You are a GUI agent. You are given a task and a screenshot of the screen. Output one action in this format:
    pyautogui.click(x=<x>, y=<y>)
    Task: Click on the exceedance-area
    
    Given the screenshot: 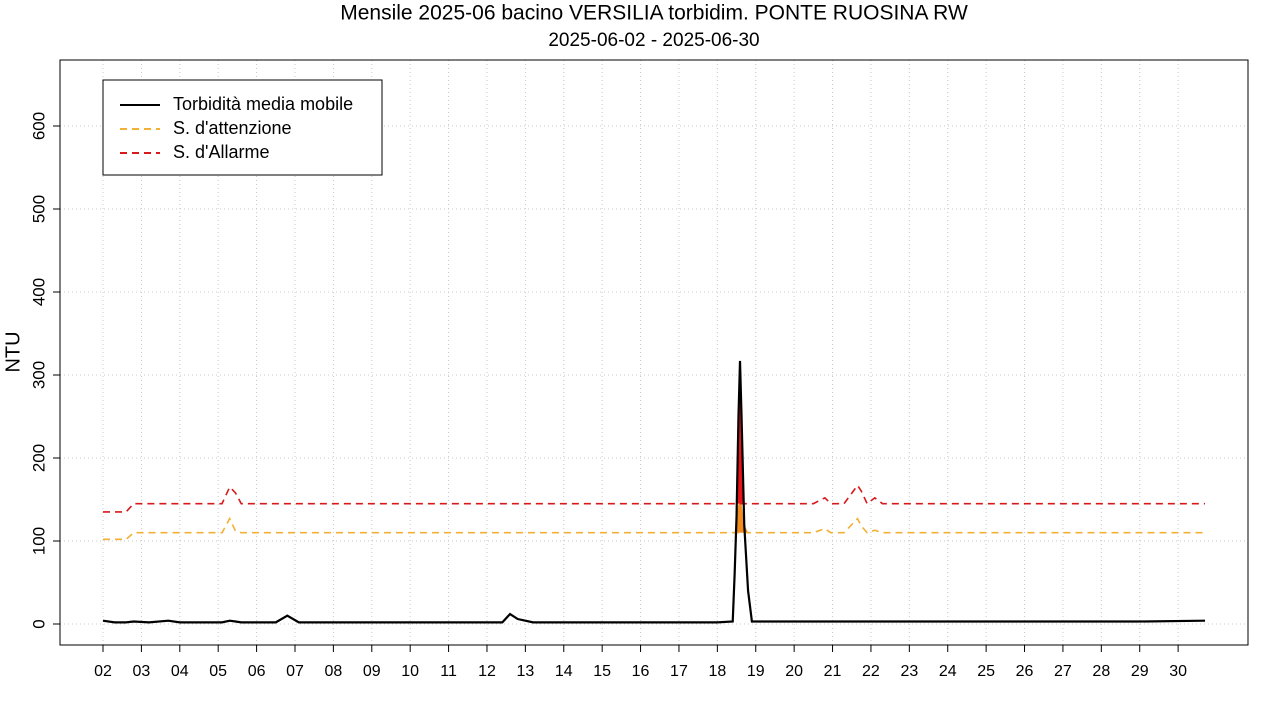 What is the action you would take?
    pyautogui.click(x=654, y=521)
    